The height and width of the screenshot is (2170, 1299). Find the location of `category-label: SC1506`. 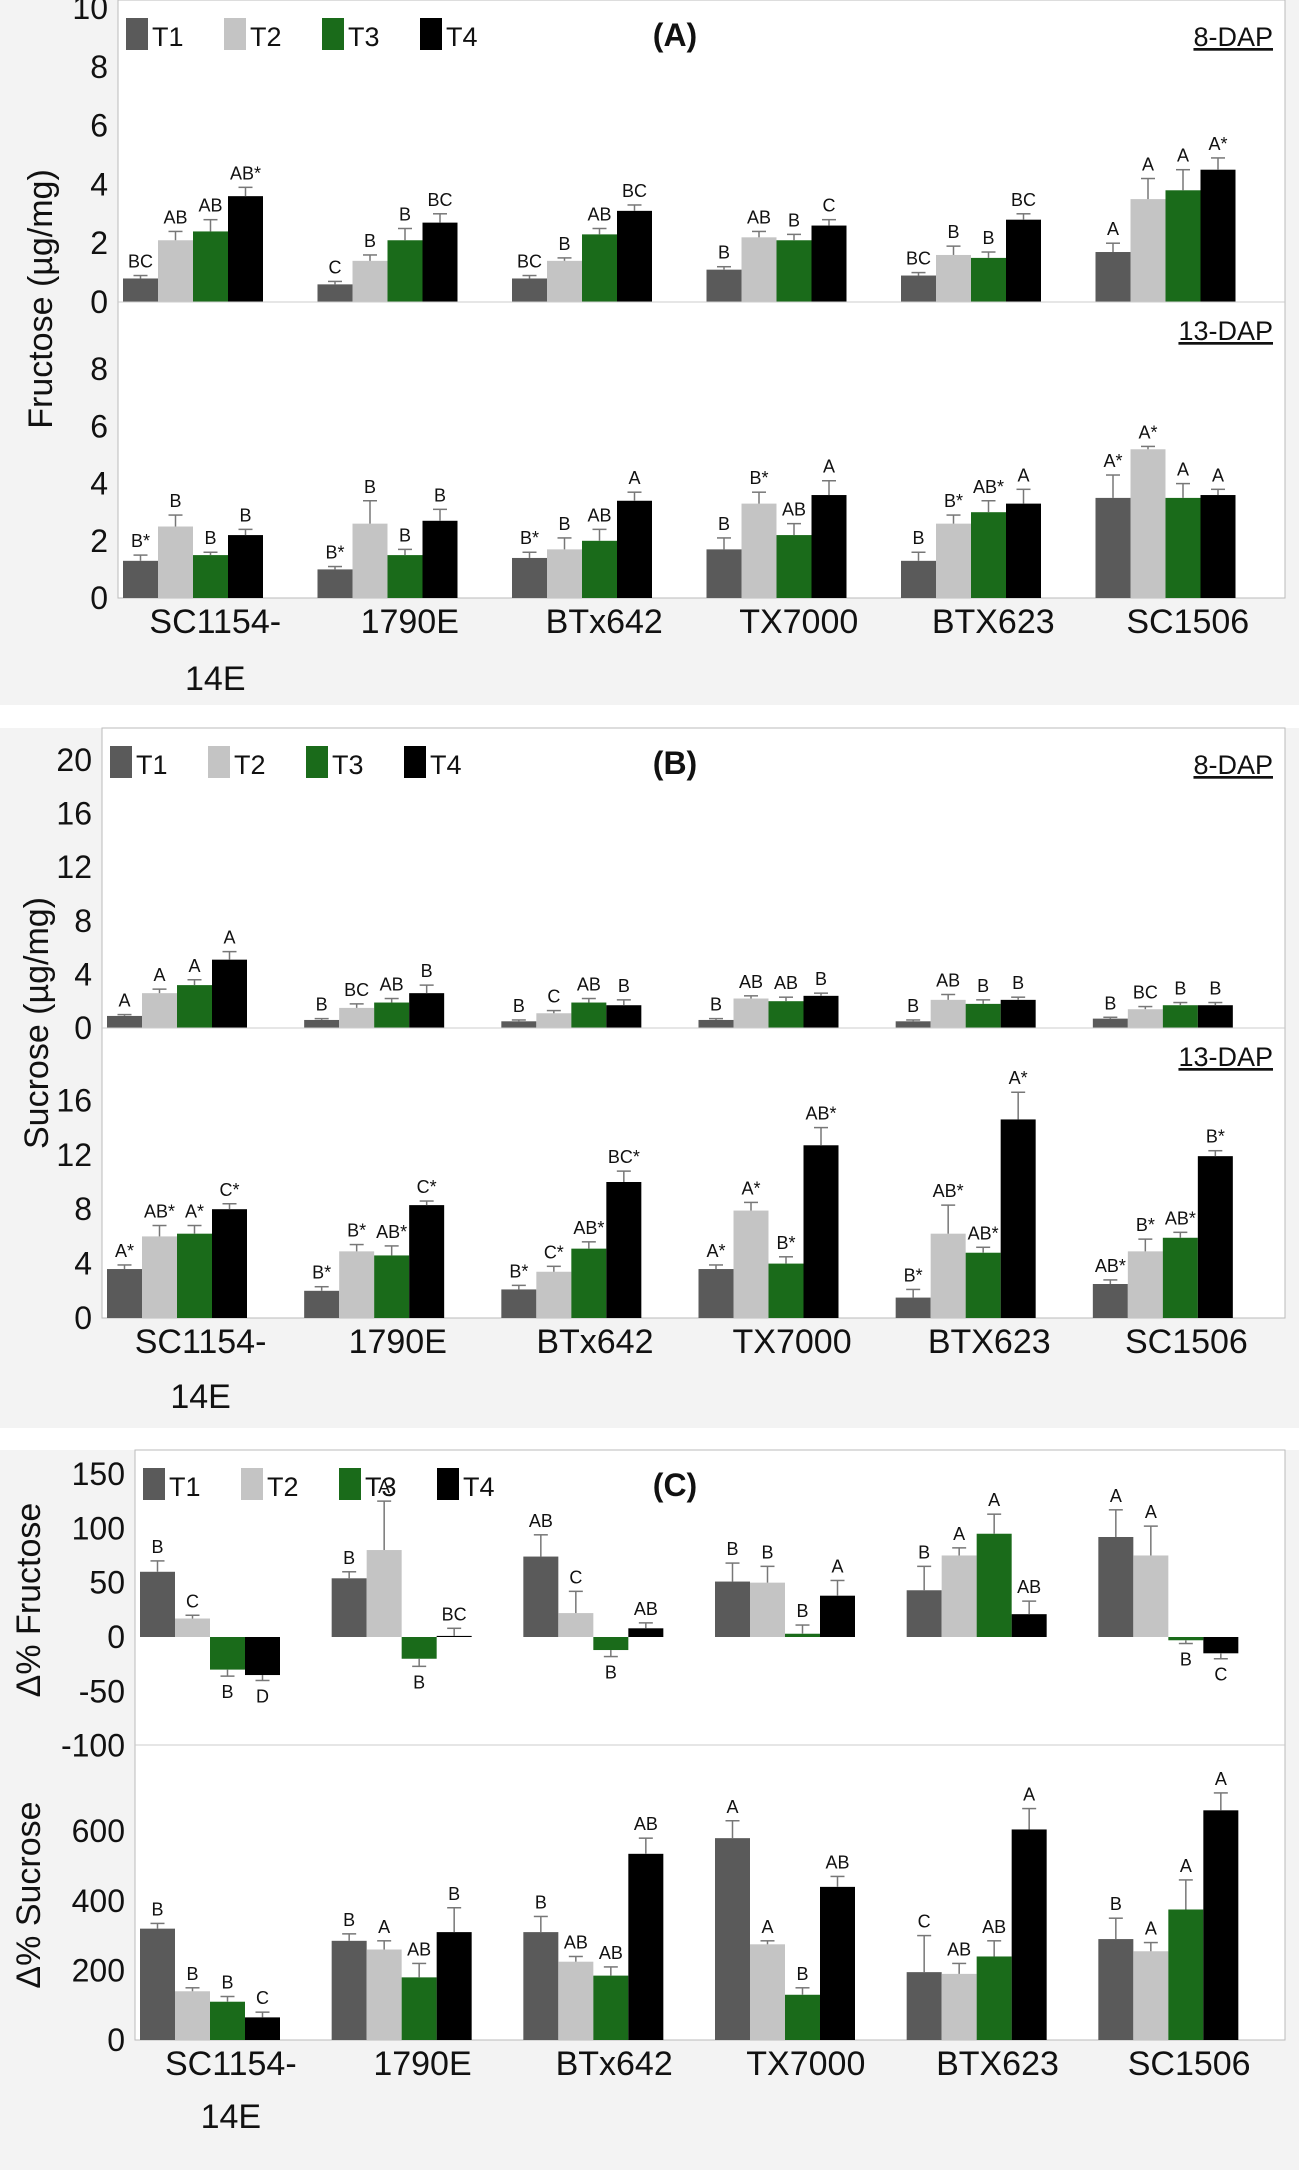

category-label: SC1506 is located at coordinates (1187, 622).